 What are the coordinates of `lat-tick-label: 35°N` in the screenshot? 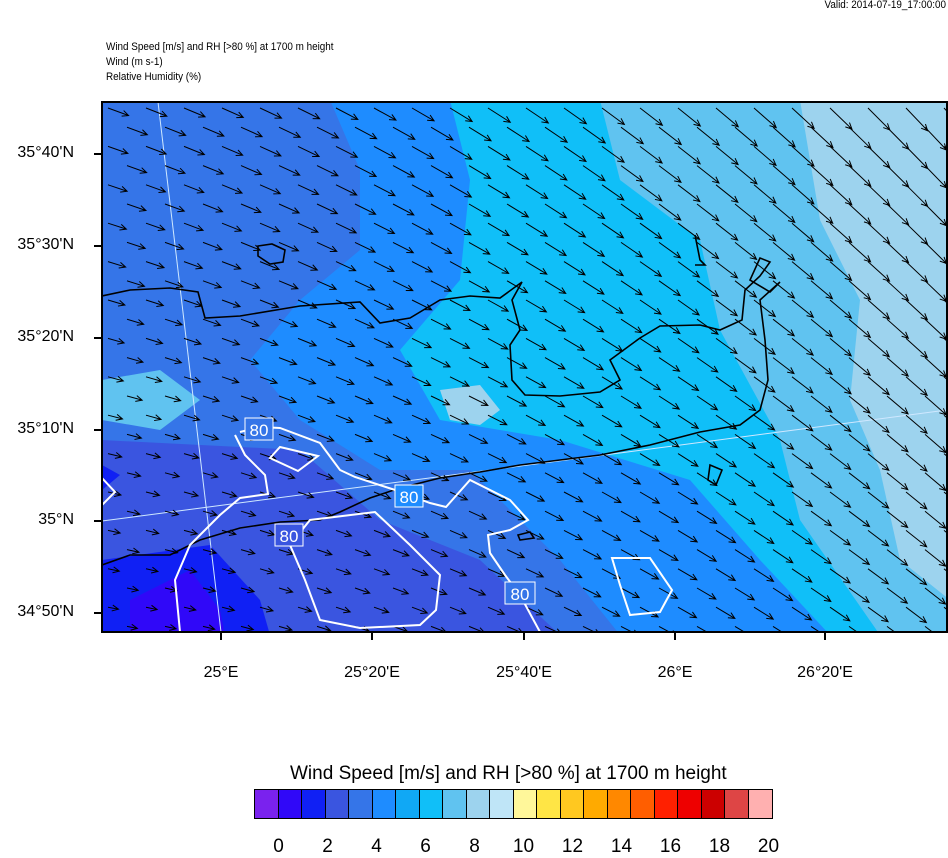 It's located at (56, 519).